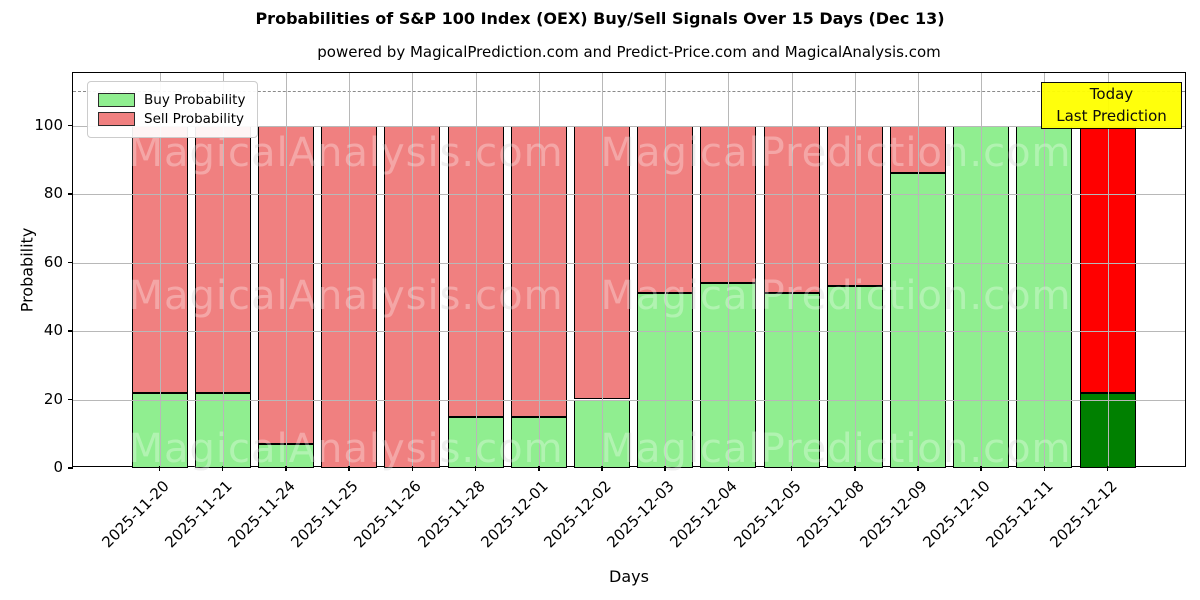 The image size is (1200, 600). What do you see at coordinates (48, 124) in the screenshot?
I see `y-tick-label: 100` at bounding box center [48, 124].